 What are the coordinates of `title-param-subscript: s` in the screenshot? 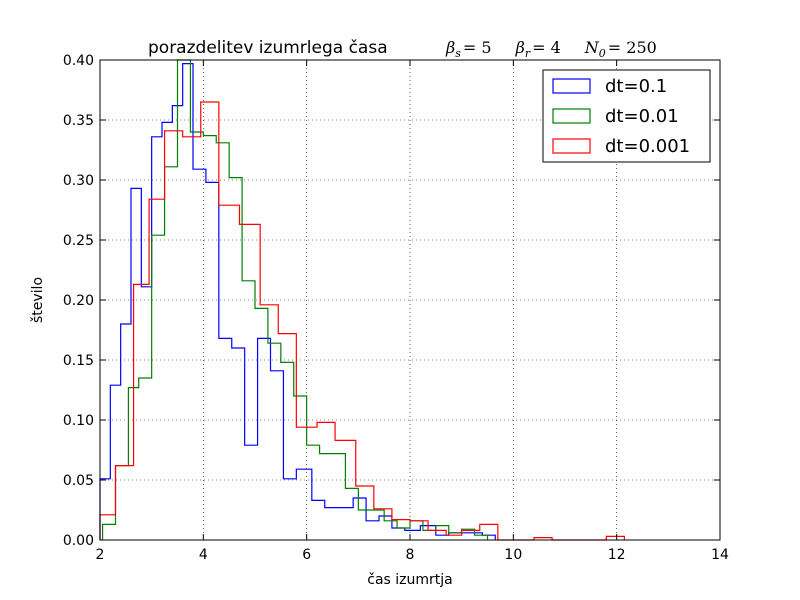 It's located at (458, 53).